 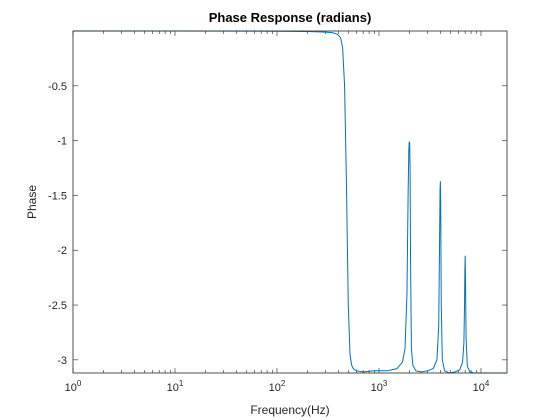 What do you see at coordinates (62, 251) in the screenshot?
I see `y-tick-label: -2` at bounding box center [62, 251].